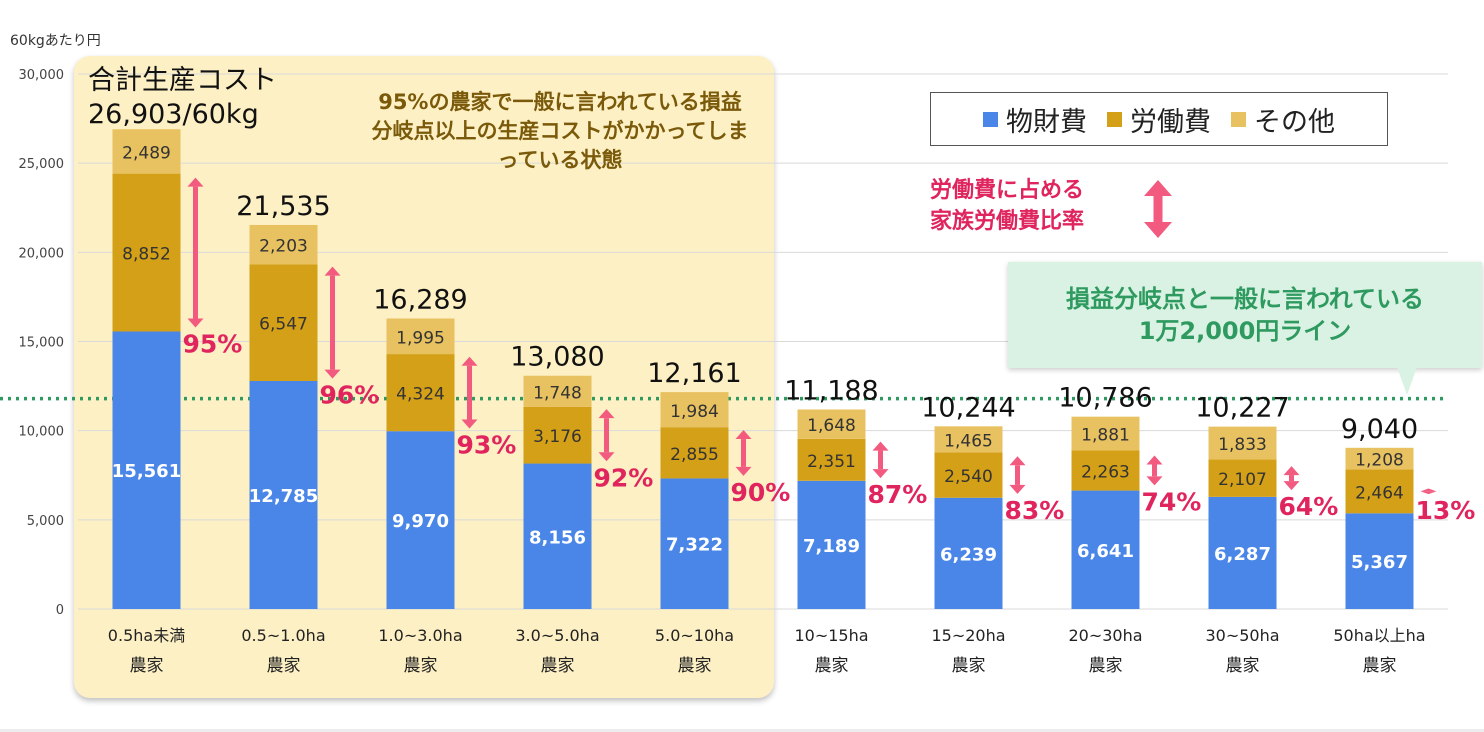  I want to click on bar-value-label-materials: 12,785, so click(283, 496).